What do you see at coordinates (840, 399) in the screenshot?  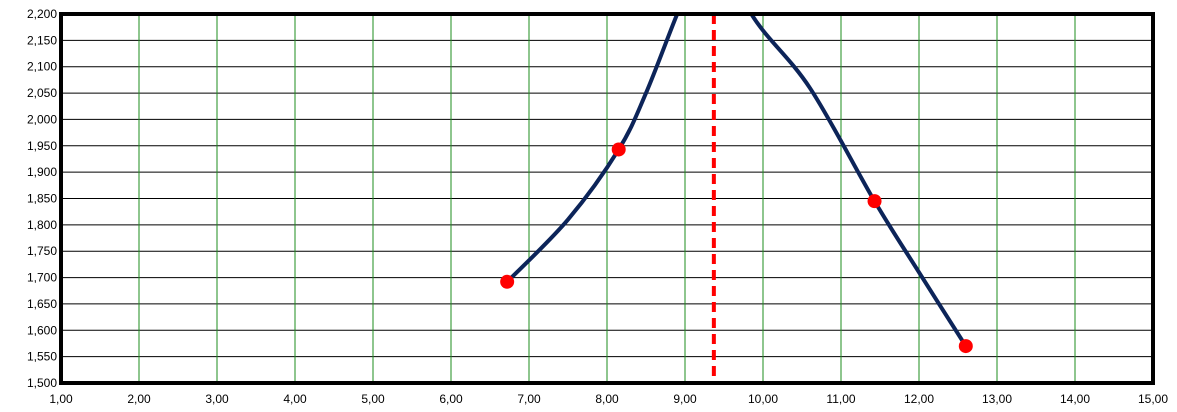 I see `x-tick-label: 11,00` at bounding box center [840, 399].